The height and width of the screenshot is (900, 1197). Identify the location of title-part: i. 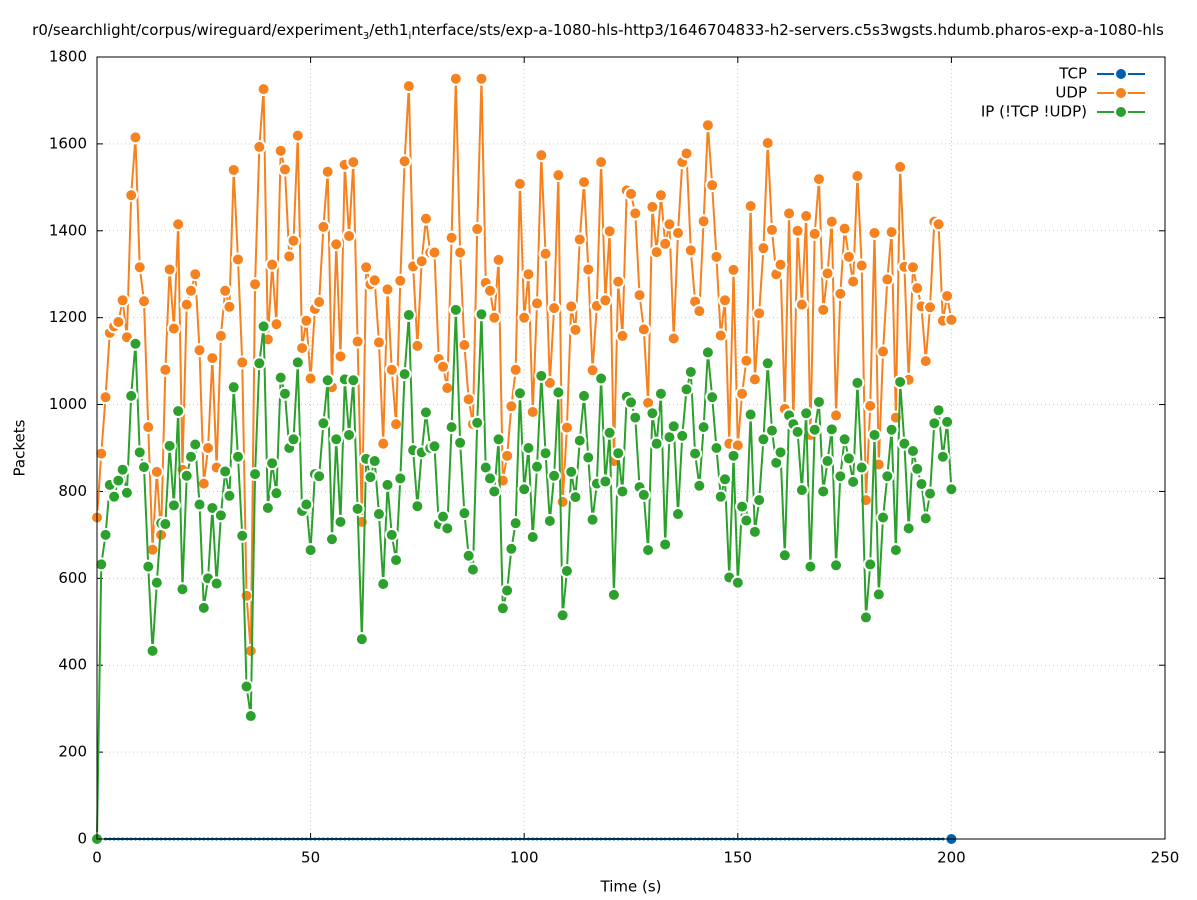
(409, 36).